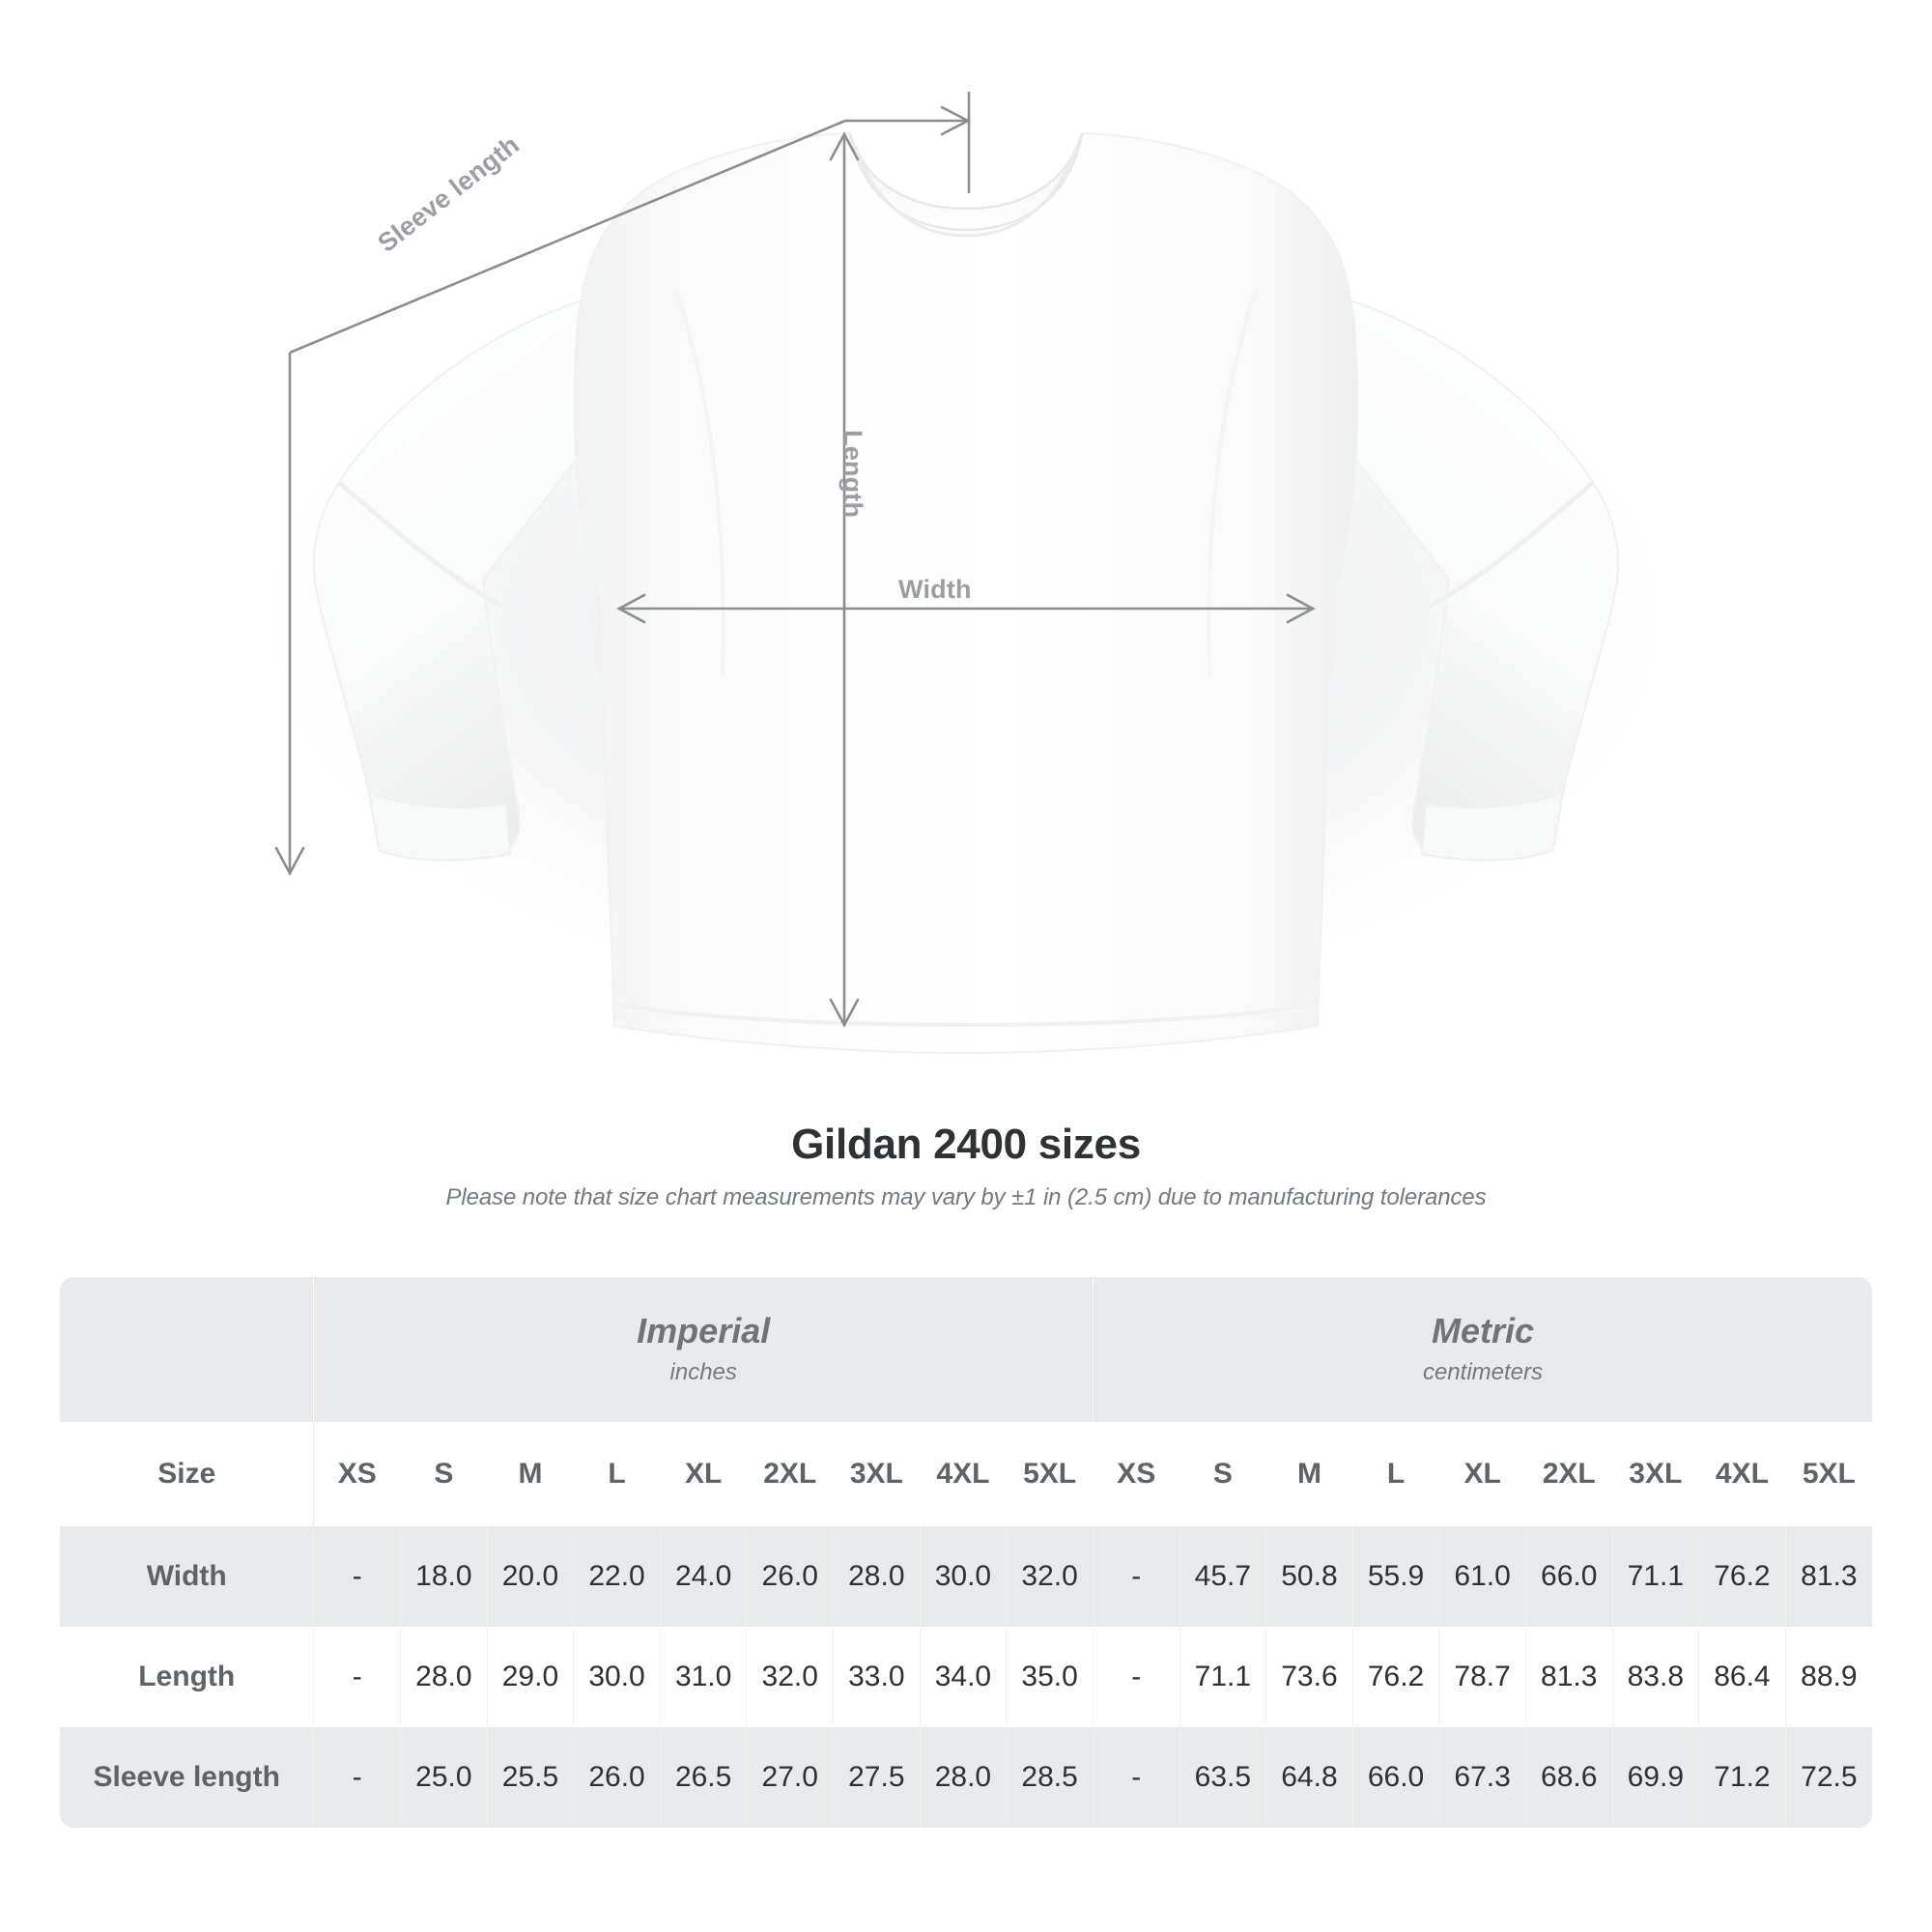  What do you see at coordinates (1742, 1677) in the screenshot?
I see `cell-length-metric-4xl: 86.4` at bounding box center [1742, 1677].